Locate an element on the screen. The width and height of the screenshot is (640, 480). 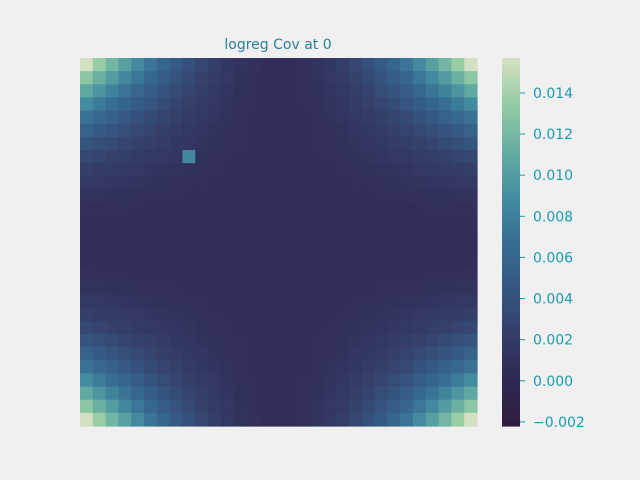
colorbar-tick-label: 0.006 is located at coordinates (553, 258).